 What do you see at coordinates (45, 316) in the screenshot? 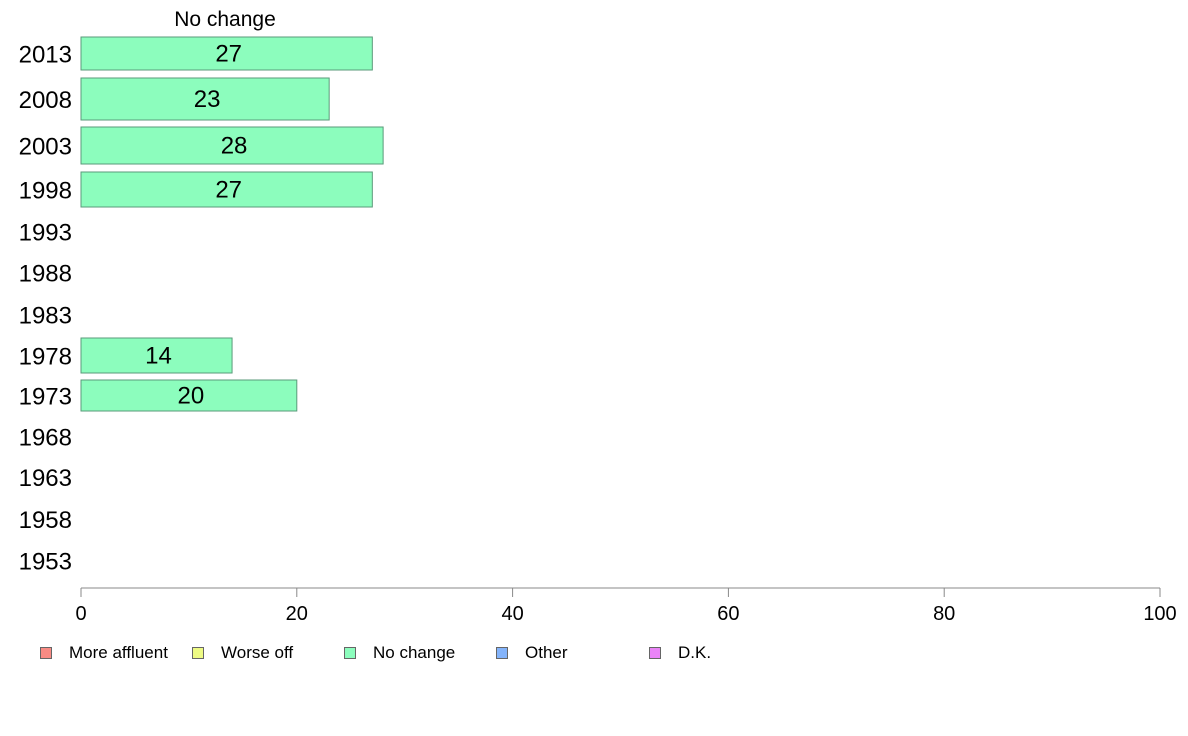
I see `category-label-1983: 1983` at bounding box center [45, 316].